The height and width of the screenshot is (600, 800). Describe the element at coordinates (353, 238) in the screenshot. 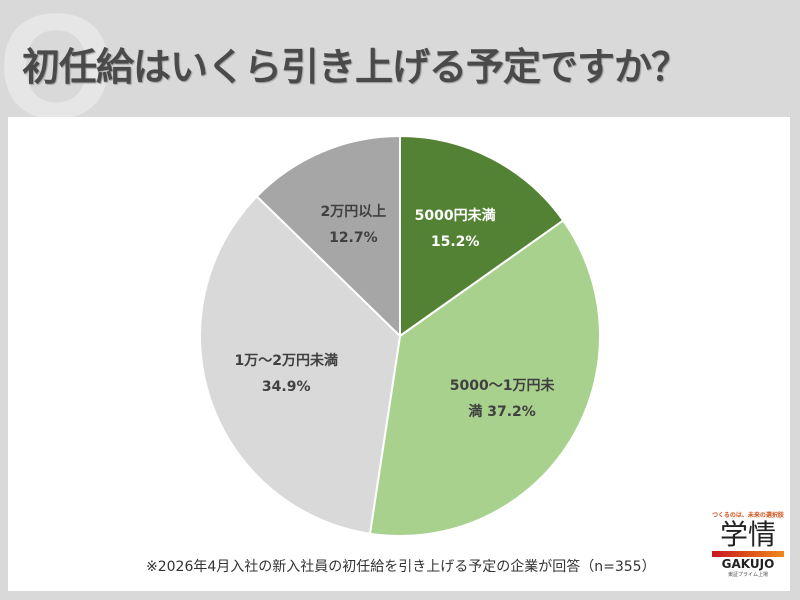

I see `slice-percent: 12.7%` at that location.